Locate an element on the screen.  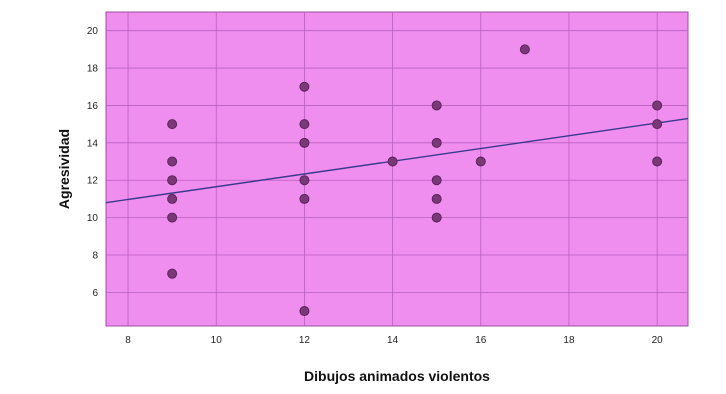
y-axis-title: Agresividad is located at coordinates (64, 169).